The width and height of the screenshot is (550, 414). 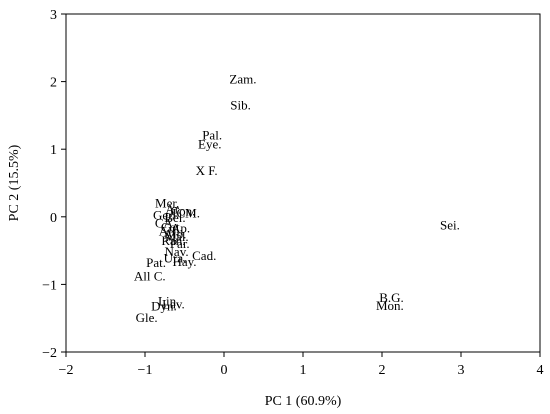 I want to click on data-point-label: Hay., so click(x=184, y=261).